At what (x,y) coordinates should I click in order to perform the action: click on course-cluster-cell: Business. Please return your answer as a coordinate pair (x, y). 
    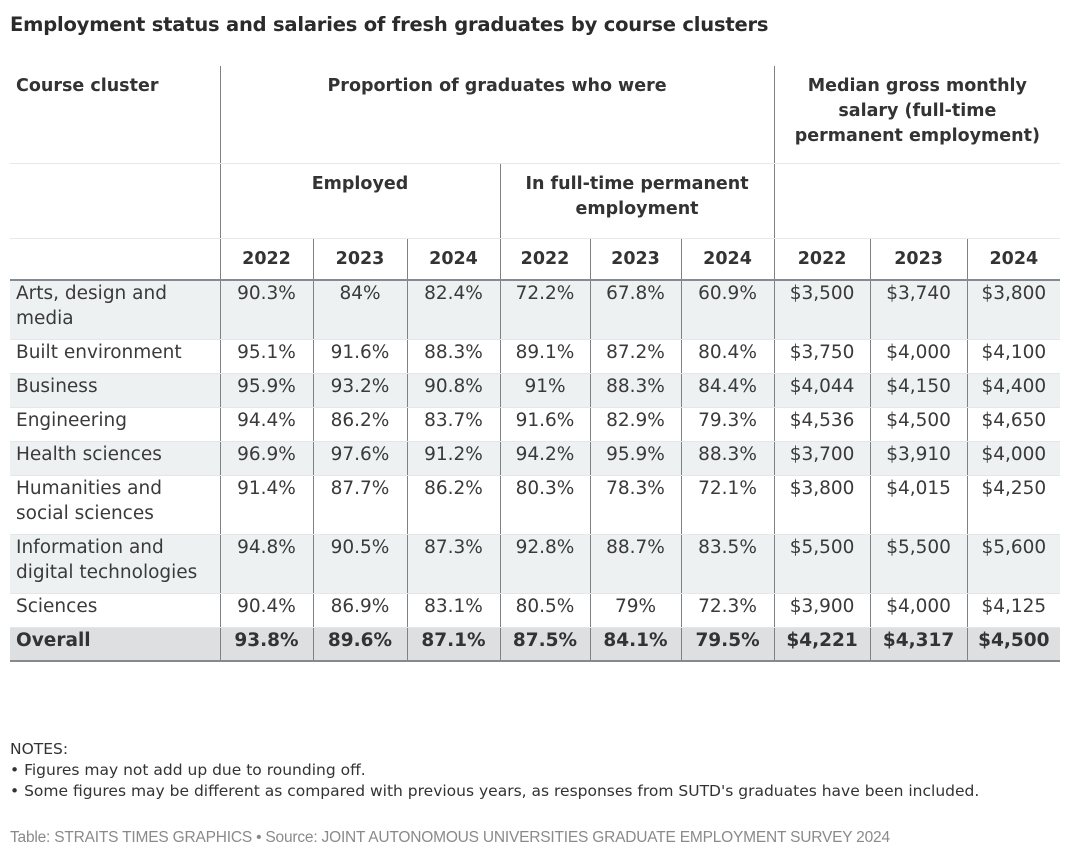
    Looking at the image, I should click on (115, 390).